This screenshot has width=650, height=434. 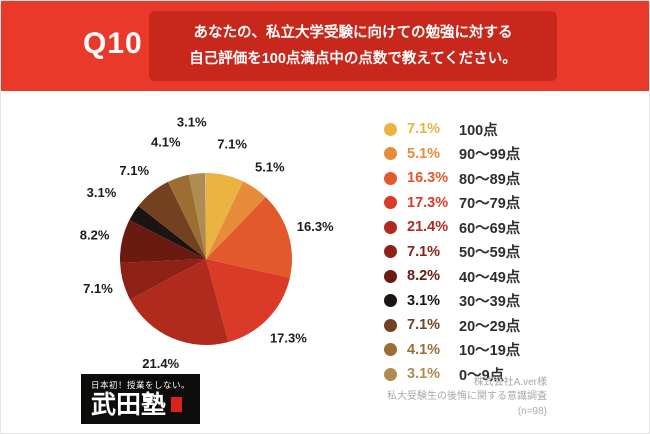 I want to click on legend-row: 7.1% 50〜59点, so click(x=452, y=252).